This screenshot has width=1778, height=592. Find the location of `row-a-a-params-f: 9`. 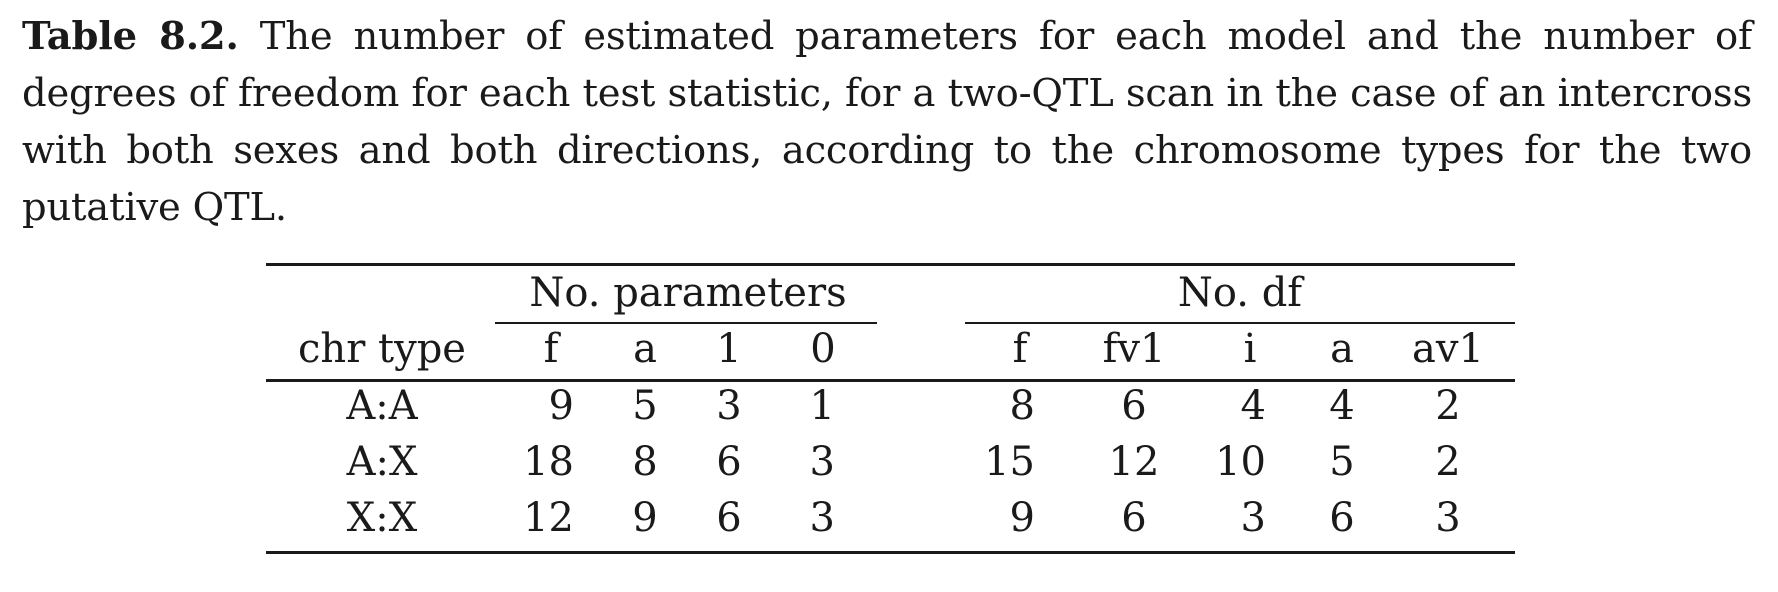

row-a-a-params-f: 9 is located at coordinates (561, 406).